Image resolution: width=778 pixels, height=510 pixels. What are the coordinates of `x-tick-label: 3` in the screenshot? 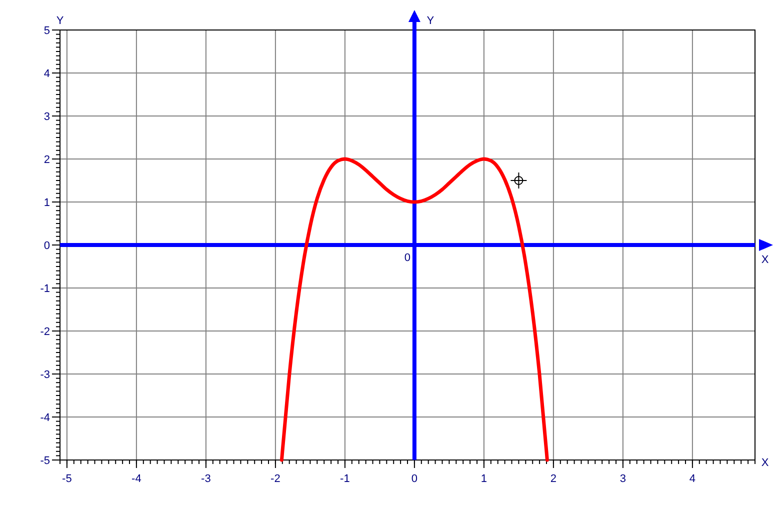 It's located at (623, 479).